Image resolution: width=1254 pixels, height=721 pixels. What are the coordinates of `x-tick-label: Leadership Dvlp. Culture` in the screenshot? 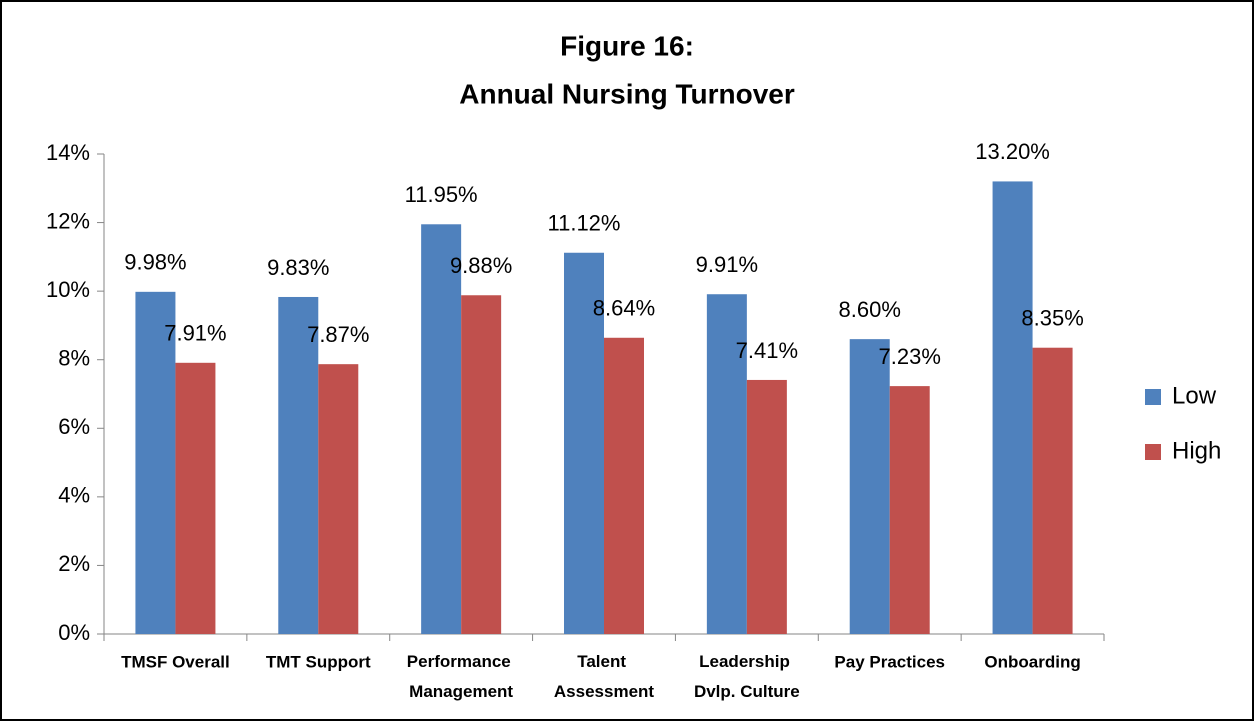 It's located at (747, 676).